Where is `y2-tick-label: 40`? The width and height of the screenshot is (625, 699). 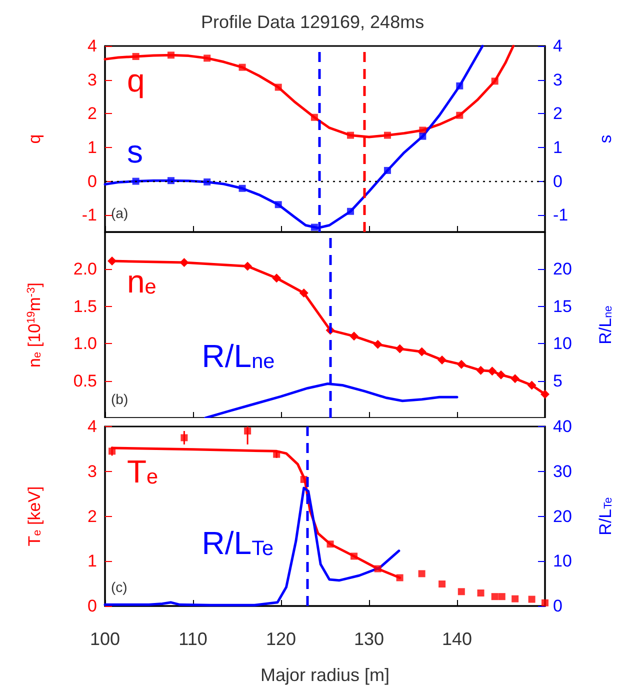
y2-tick-label: 40 is located at coordinates (562, 426).